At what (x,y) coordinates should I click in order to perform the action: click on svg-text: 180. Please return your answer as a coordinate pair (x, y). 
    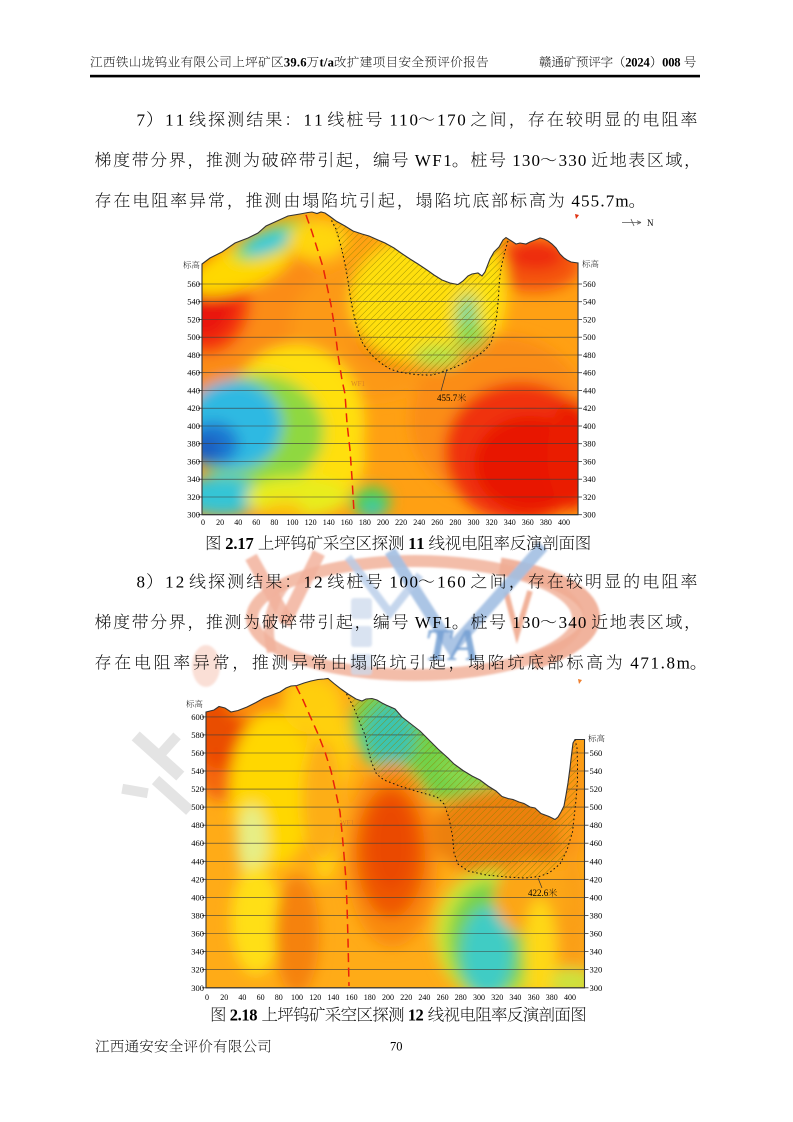
    Looking at the image, I should click on (365, 522).